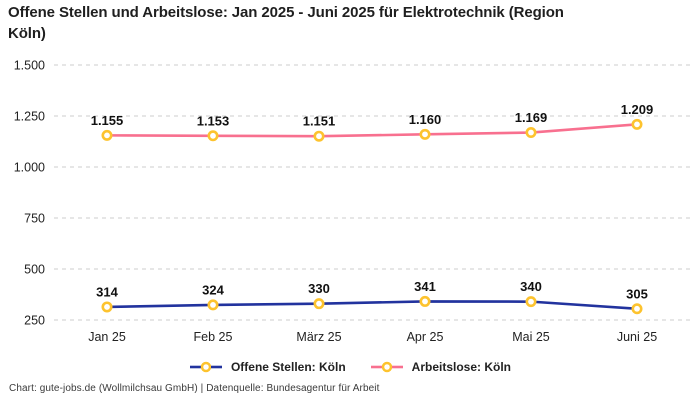  I want to click on x-axis-tick-label: Feb 25, so click(213, 337).